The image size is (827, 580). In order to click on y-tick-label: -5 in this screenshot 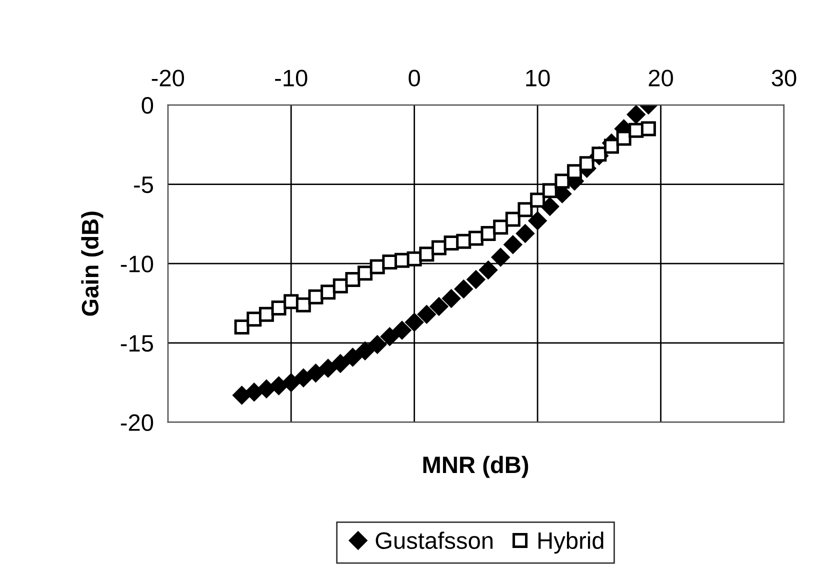, I will do `click(144, 185)`.